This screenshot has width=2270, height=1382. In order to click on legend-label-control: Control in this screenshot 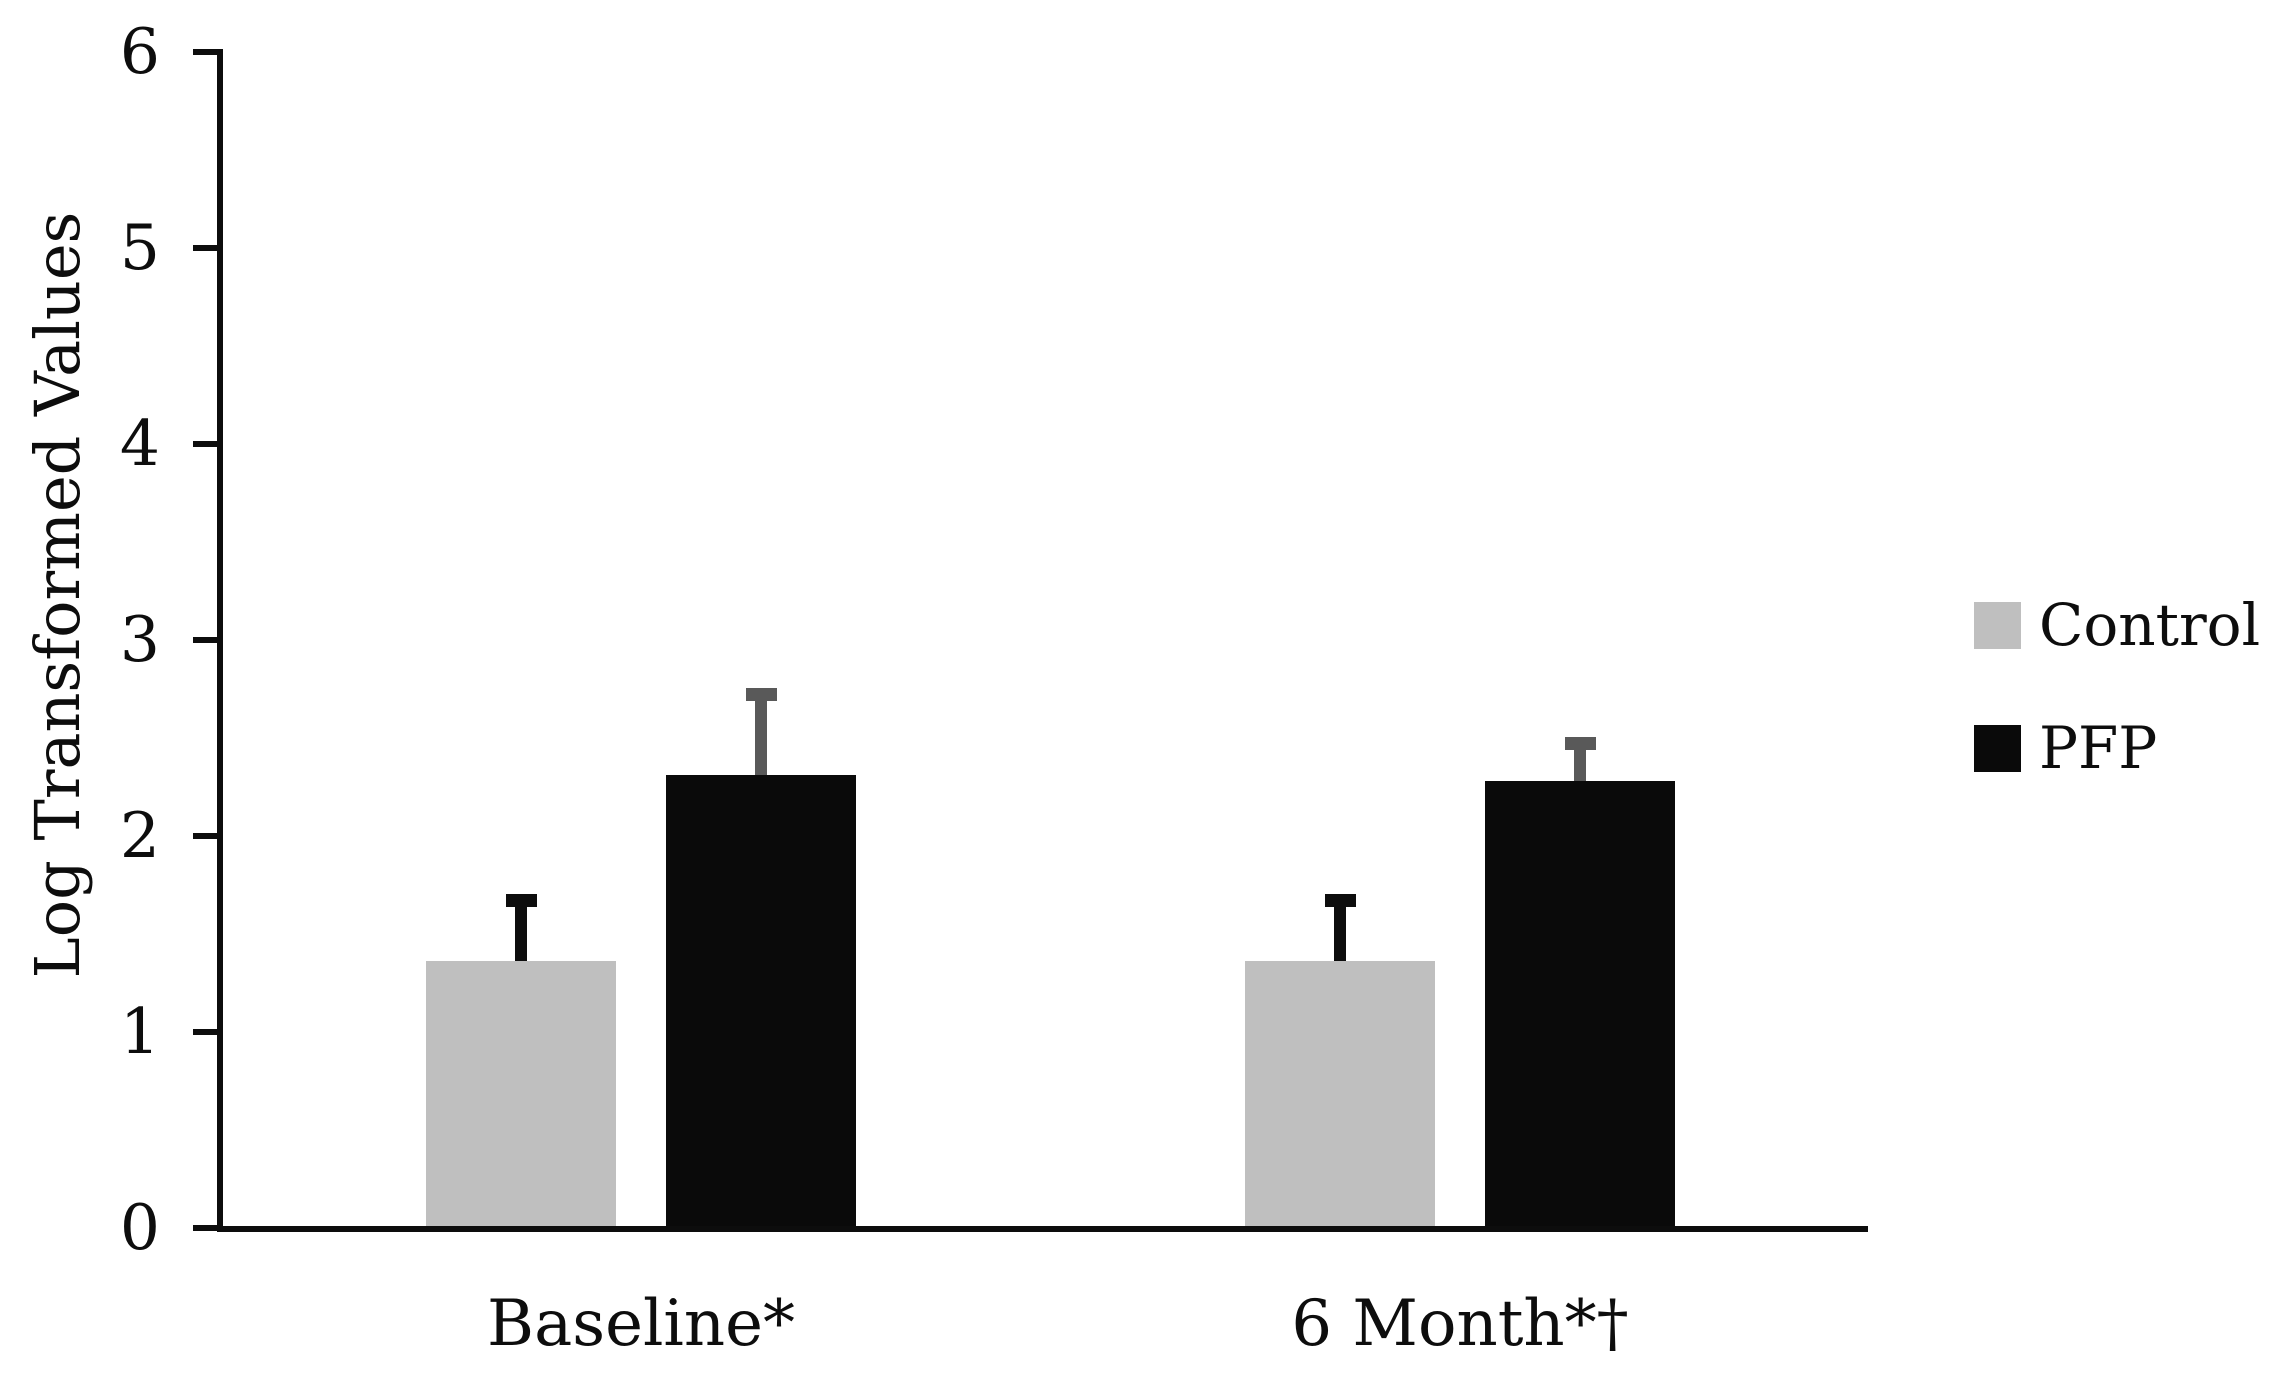, I will do `click(2150, 625)`.